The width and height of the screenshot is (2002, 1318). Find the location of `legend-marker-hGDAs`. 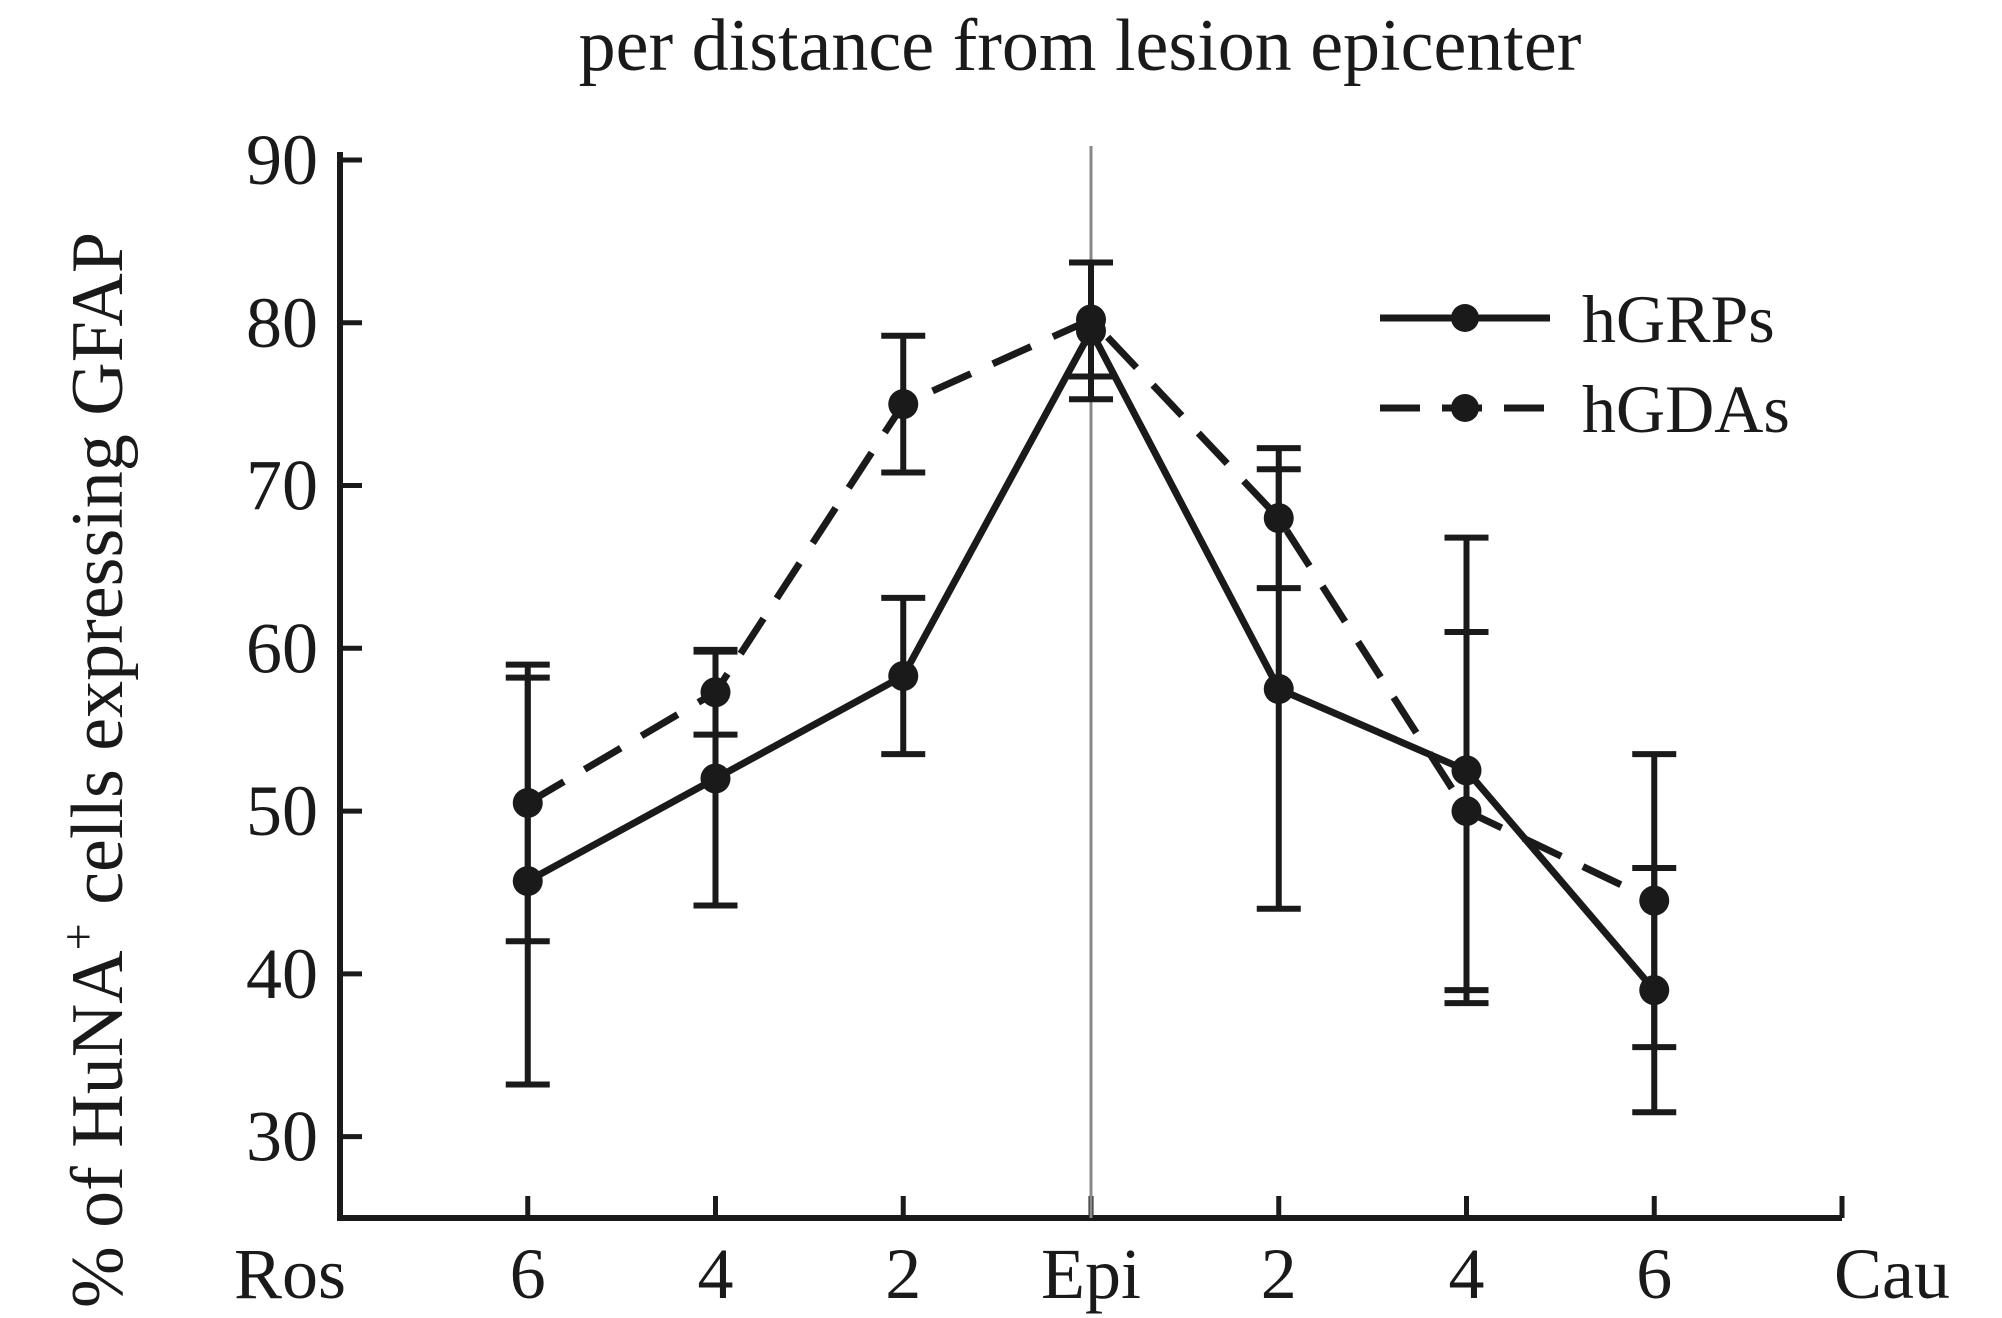

legend-marker-hGDAs is located at coordinates (1465, 408).